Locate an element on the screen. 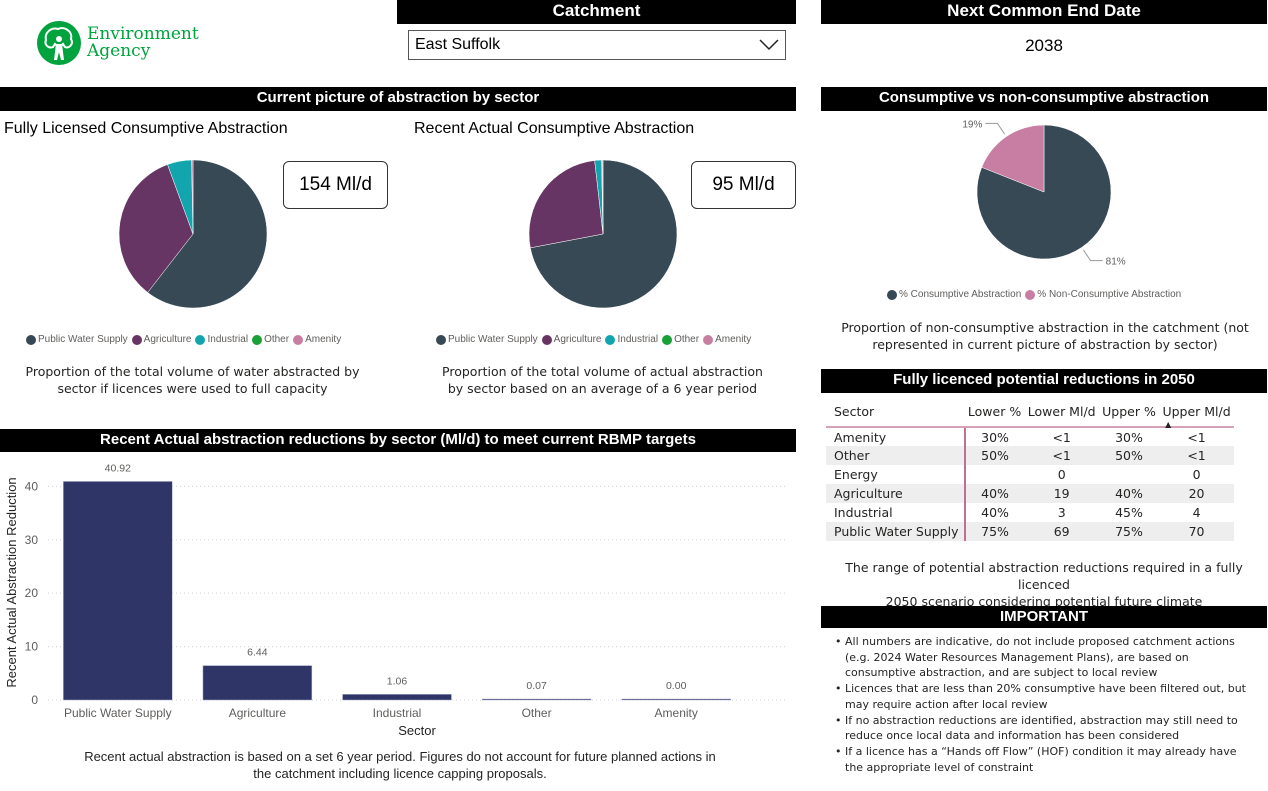 The height and width of the screenshot is (791, 1268). important-header: IMPORTANT is located at coordinates (1044, 617).